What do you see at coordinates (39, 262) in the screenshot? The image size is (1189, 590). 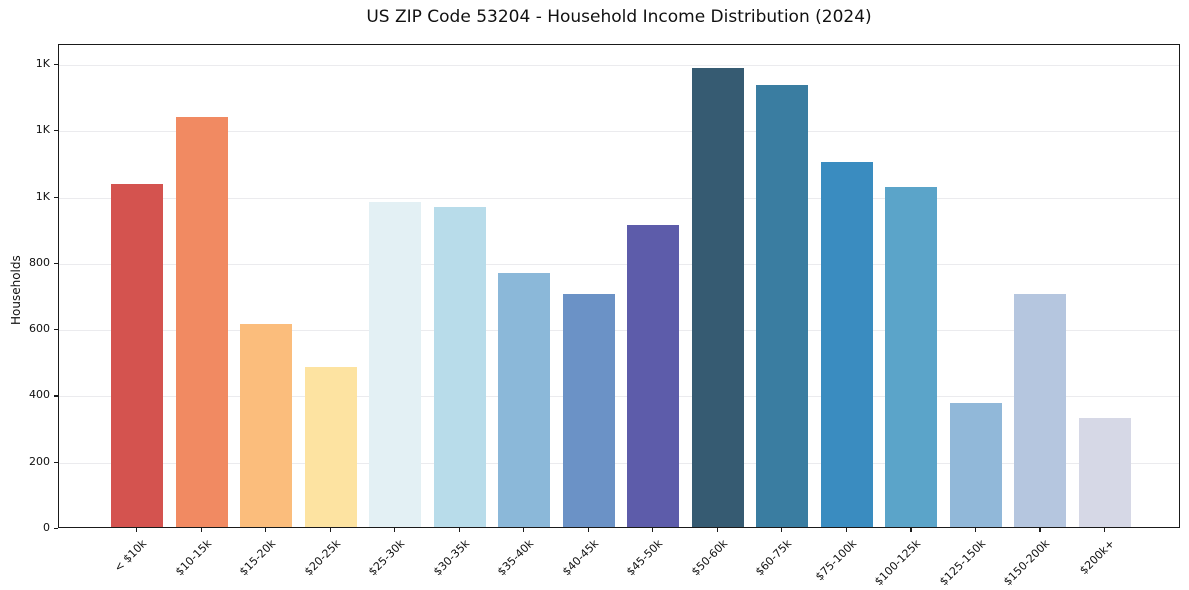 I see `y-tick-label: 800` at bounding box center [39, 262].